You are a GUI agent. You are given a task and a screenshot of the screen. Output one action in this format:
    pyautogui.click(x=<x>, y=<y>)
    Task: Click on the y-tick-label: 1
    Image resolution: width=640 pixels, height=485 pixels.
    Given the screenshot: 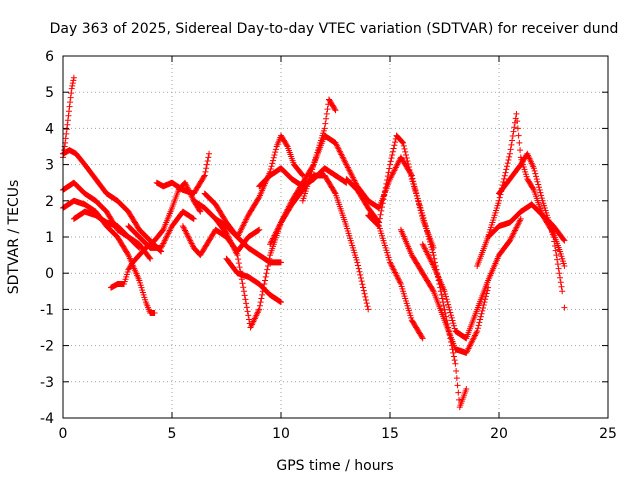 What is the action you would take?
    pyautogui.click(x=49, y=238)
    